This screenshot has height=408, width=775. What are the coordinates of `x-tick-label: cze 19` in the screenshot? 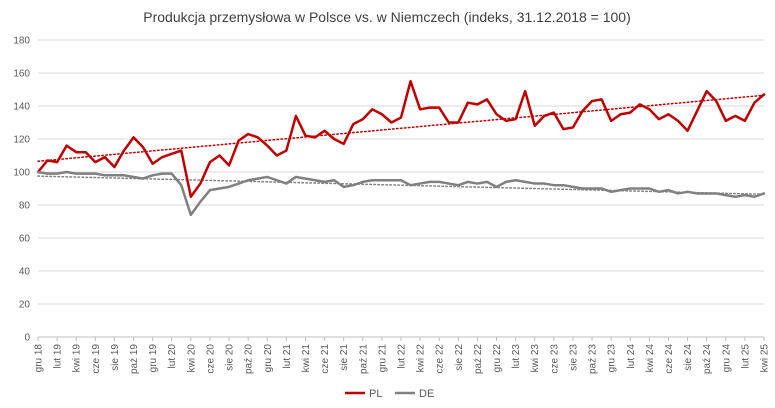 It's located at (96, 359).